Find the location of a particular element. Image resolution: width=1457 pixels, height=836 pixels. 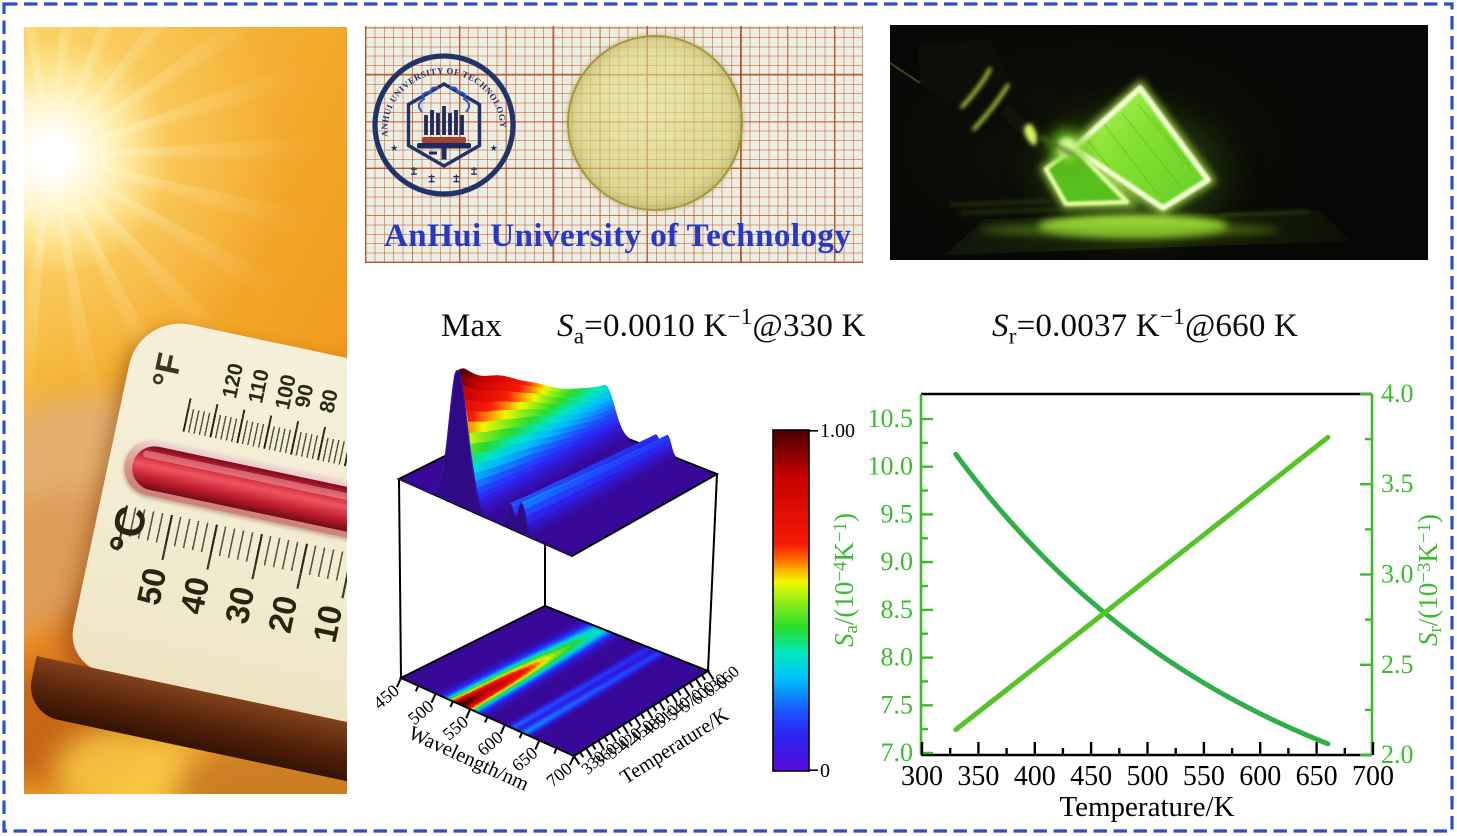

svg-text: 2.5 is located at coordinates (1397, 664).